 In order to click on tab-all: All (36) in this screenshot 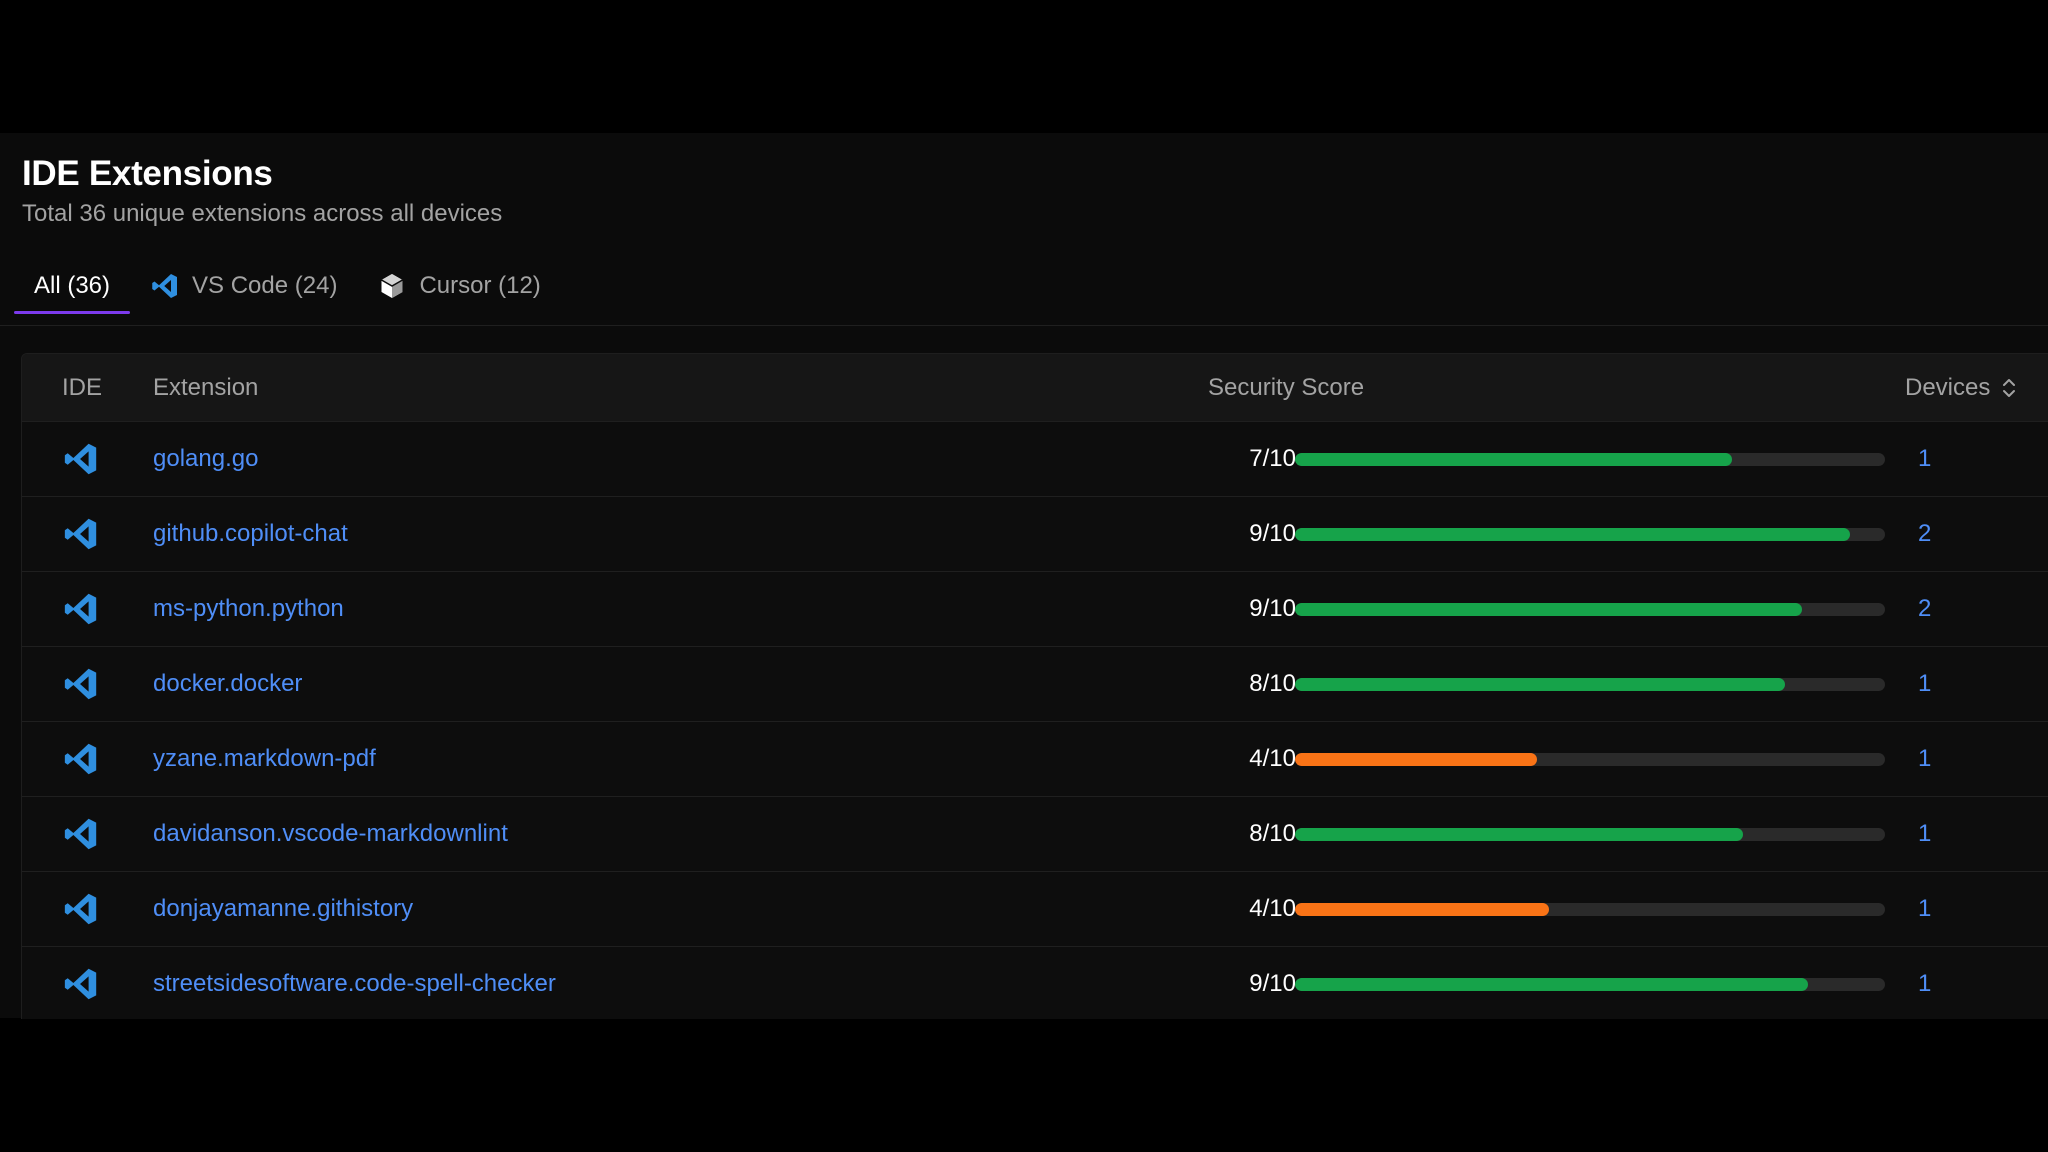, I will do `click(72, 287)`.